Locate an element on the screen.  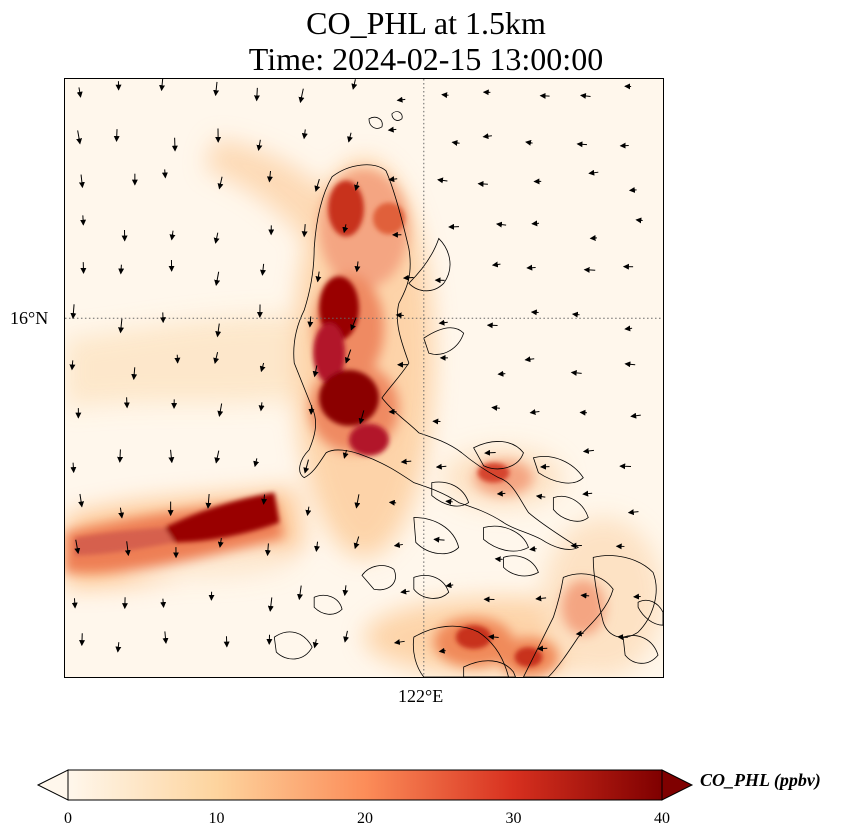
colorbar-tick-20: 20 is located at coordinates (365, 818).